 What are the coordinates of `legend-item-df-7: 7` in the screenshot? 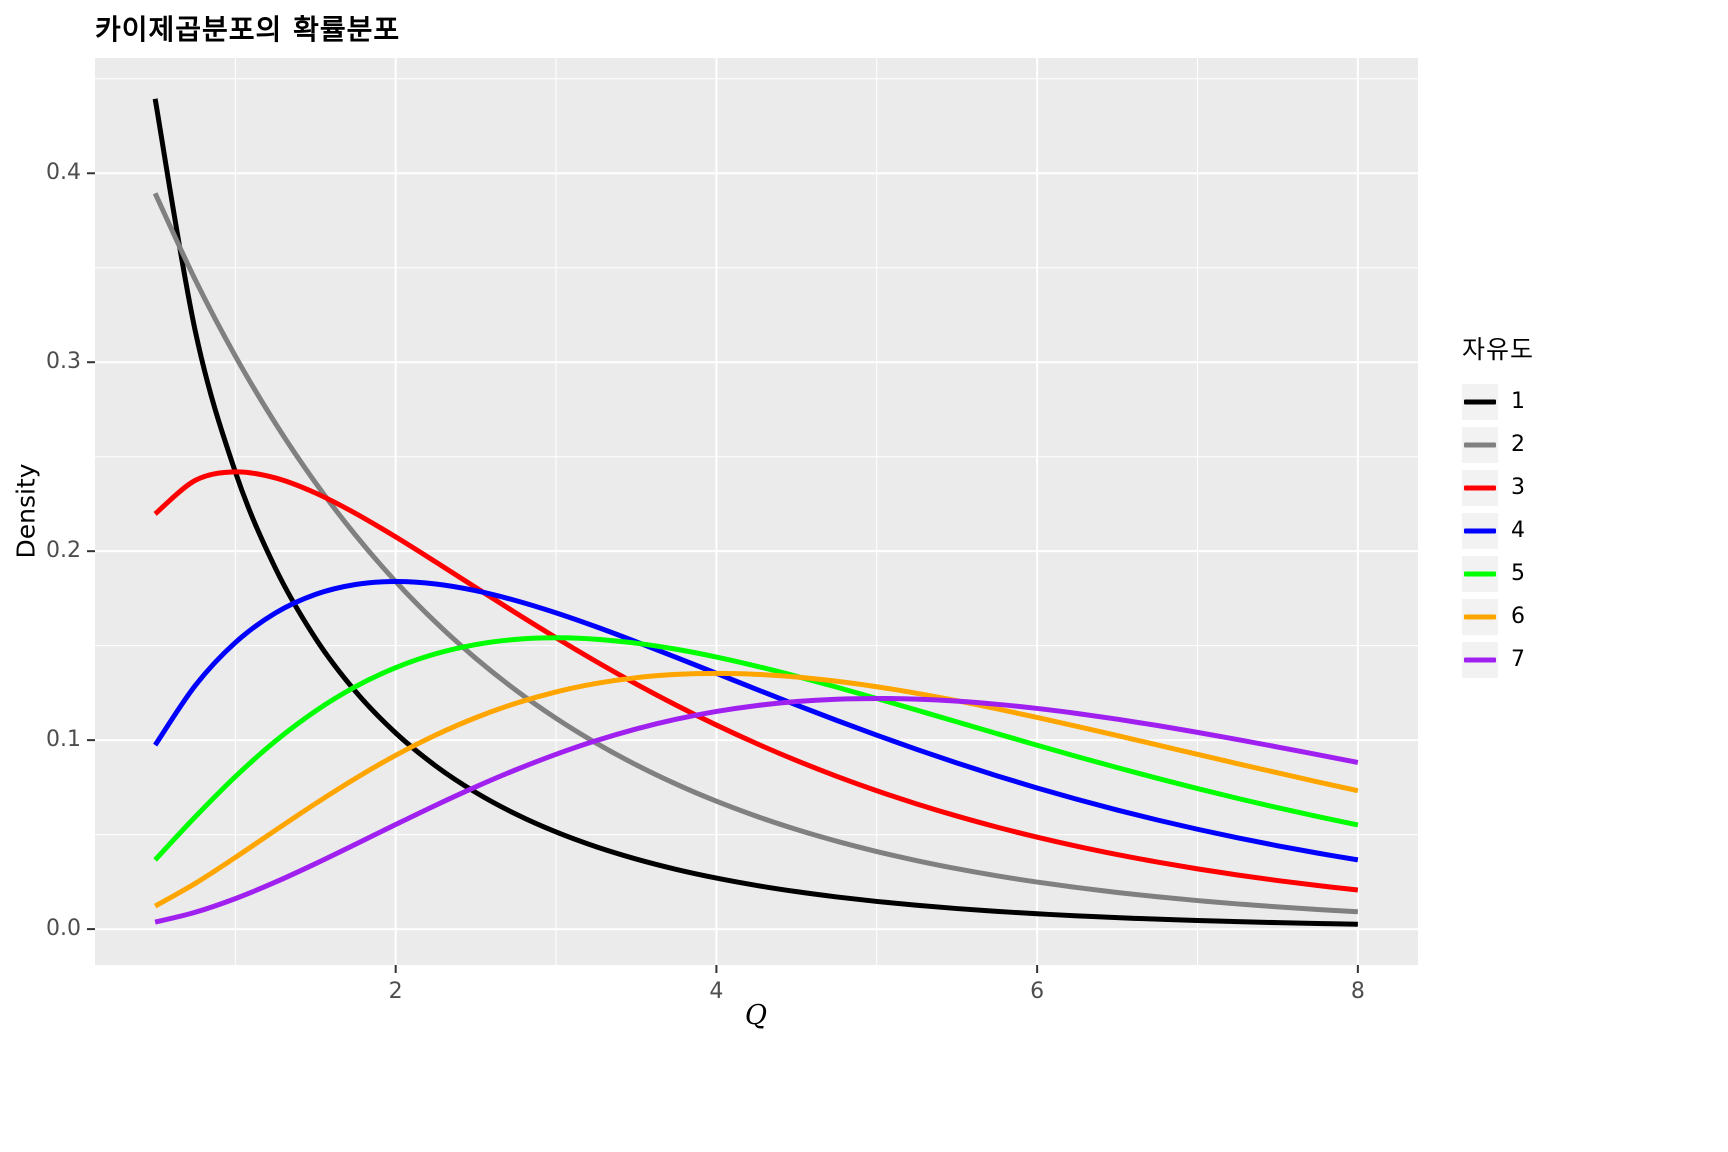 It's located at (1498, 659).